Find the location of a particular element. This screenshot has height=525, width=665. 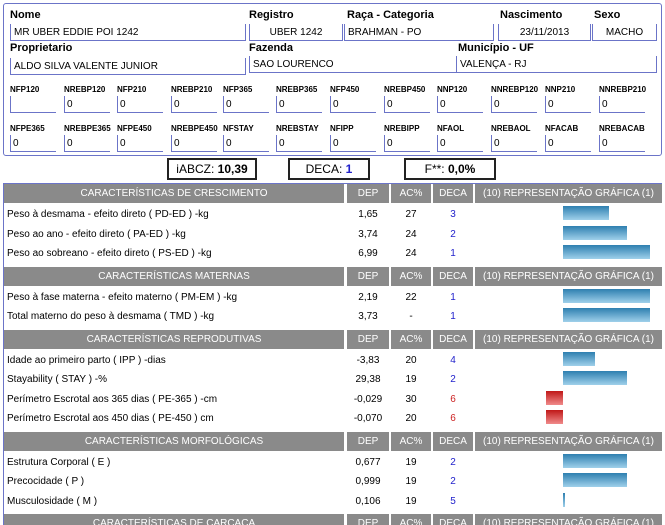

nf-label: NNREBP210 is located at coordinates (623, 89).